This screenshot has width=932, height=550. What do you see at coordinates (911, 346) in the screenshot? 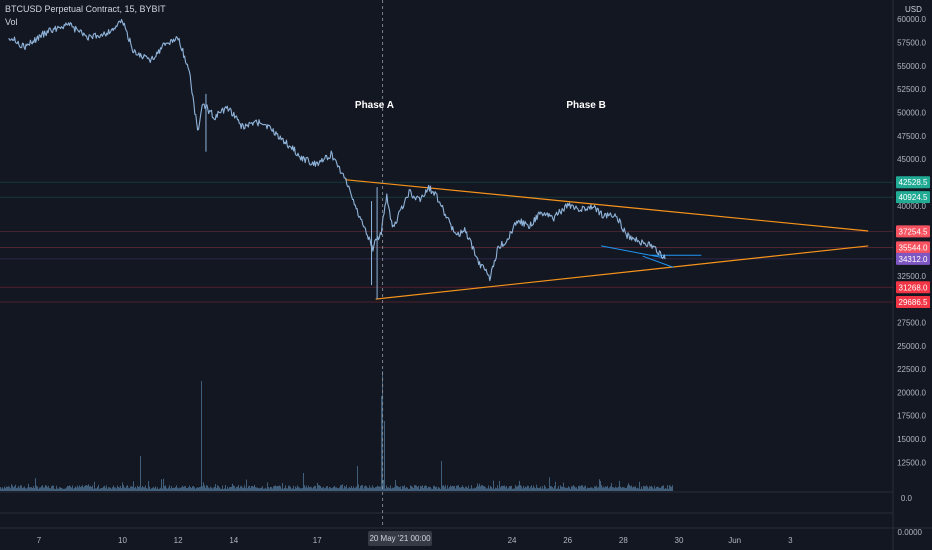
I see `price-tick-label: 25000.0` at bounding box center [911, 346].